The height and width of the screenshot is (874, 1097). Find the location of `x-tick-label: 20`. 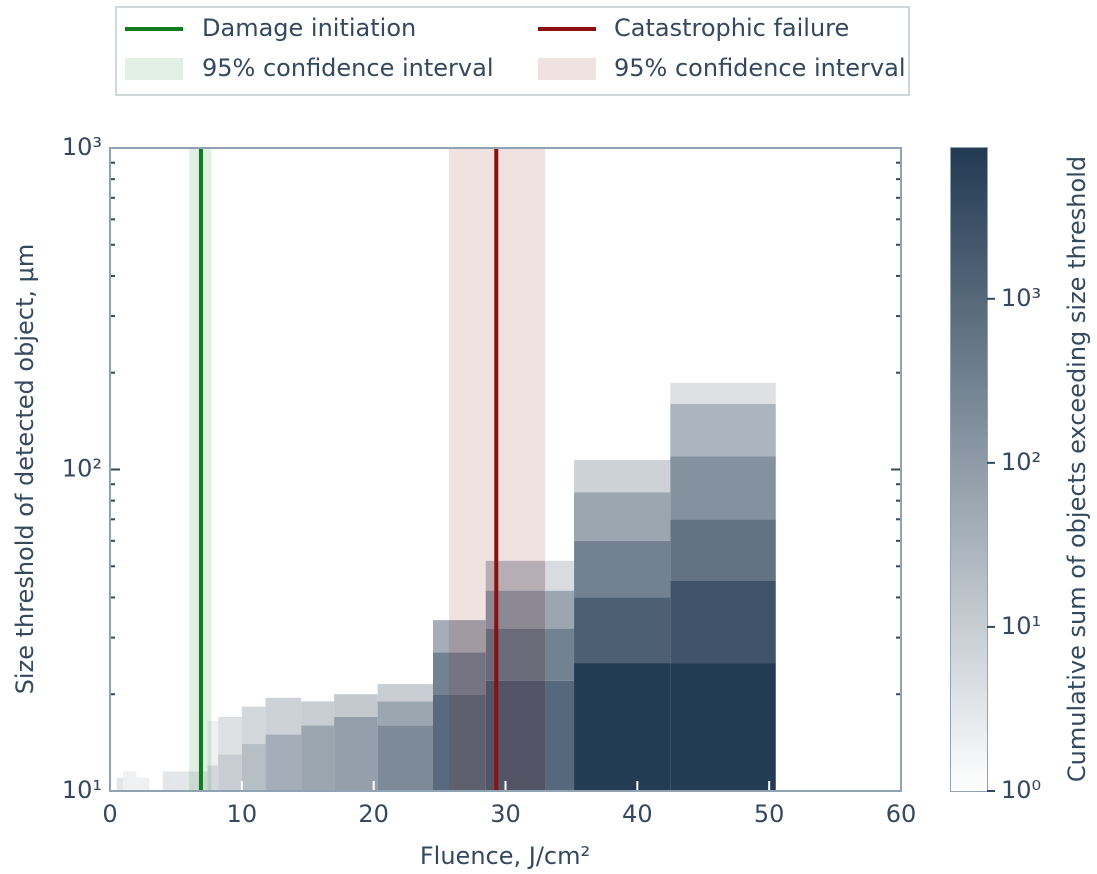

x-tick-label: 20 is located at coordinates (373, 814).